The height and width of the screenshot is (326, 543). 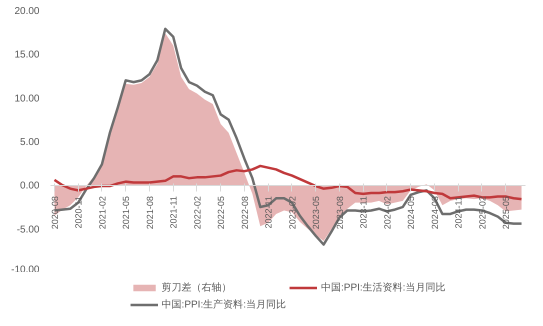 What do you see at coordinates (27, 98) in the screenshot?
I see `y-tick-label: 10.00` at bounding box center [27, 98].